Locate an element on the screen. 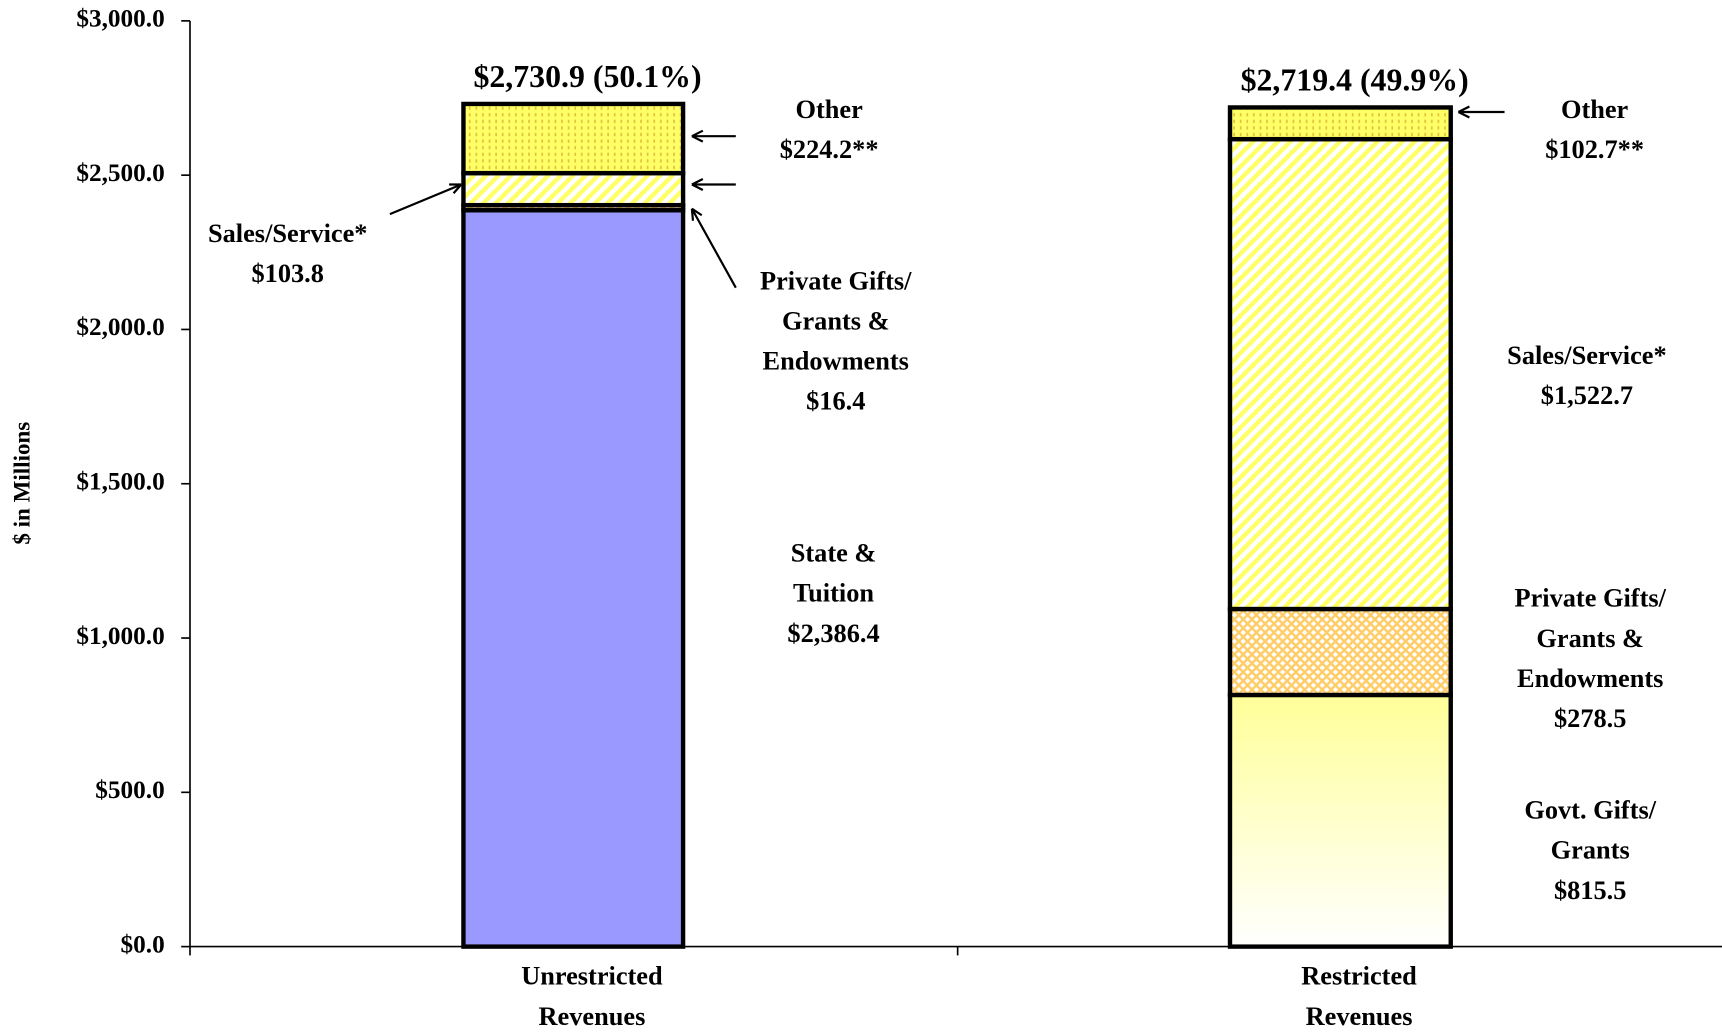 The image size is (1722, 1036). segment-value-label: $2,386.4 is located at coordinates (833, 633).